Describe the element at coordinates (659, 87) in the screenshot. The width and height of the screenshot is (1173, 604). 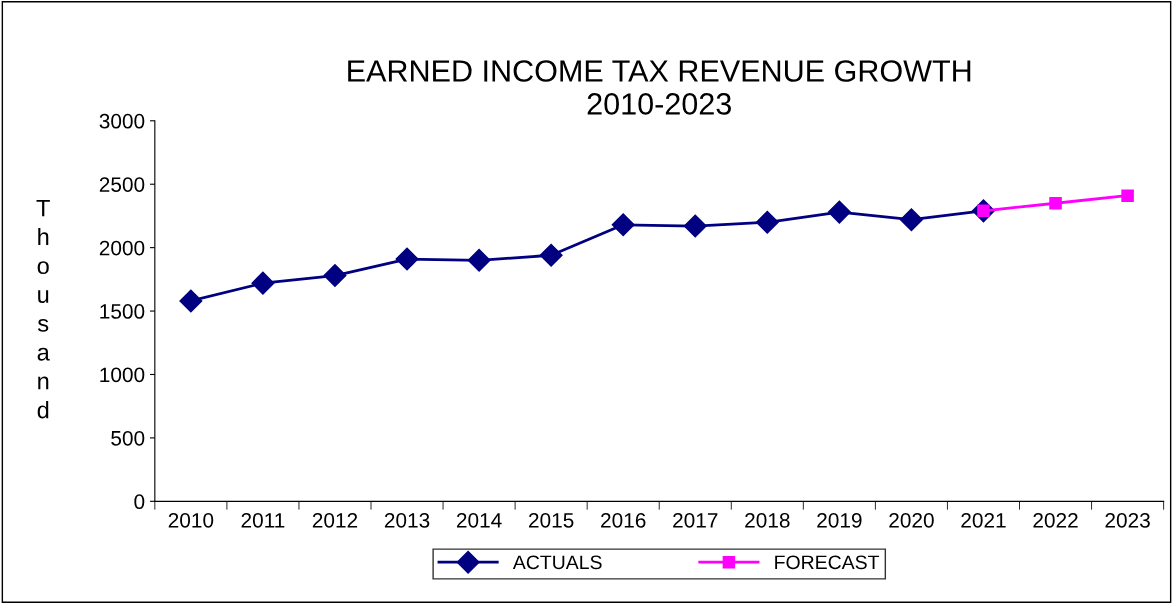
I see `chart-title: EARNED INCOME TAX REVENUE GROWTH 2010-2023` at that location.